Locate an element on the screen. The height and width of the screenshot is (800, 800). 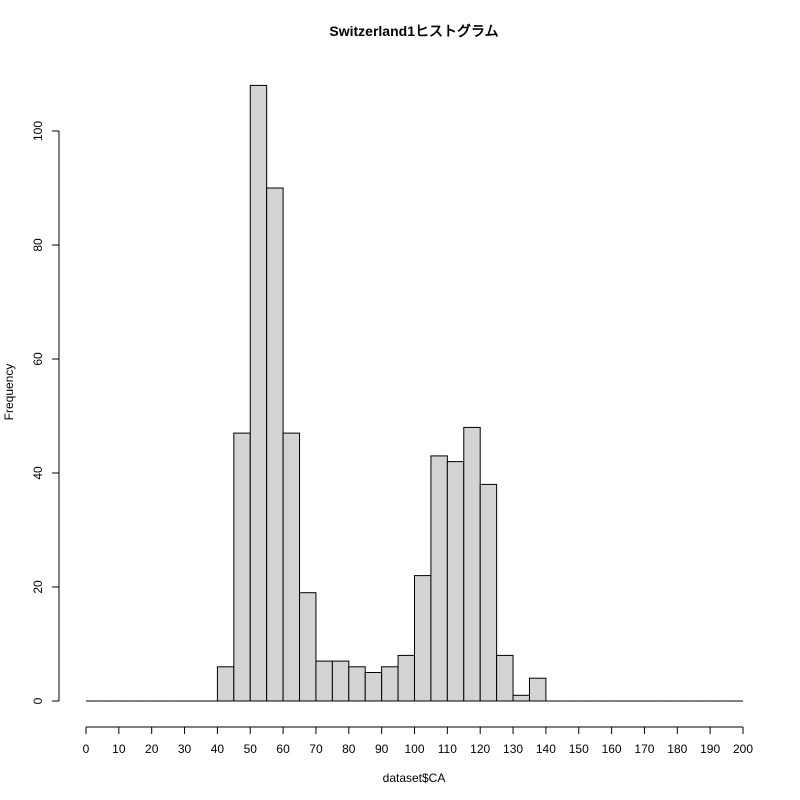
y-tick-label: 80 is located at coordinates (38, 245).